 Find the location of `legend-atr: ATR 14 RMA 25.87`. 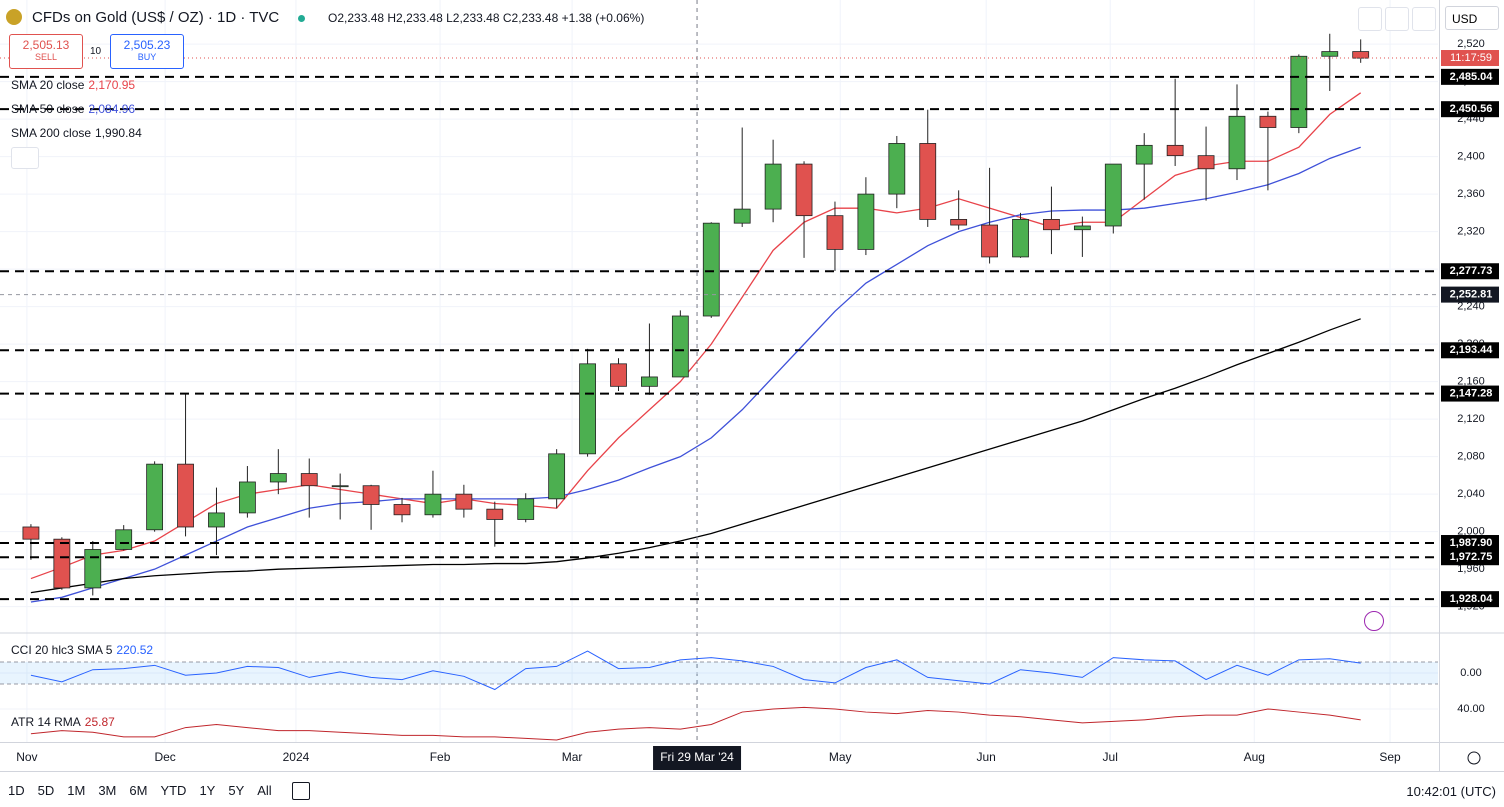

legend-atr: ATR 14 RMA 25.87 is located at coordinates (63, 722).